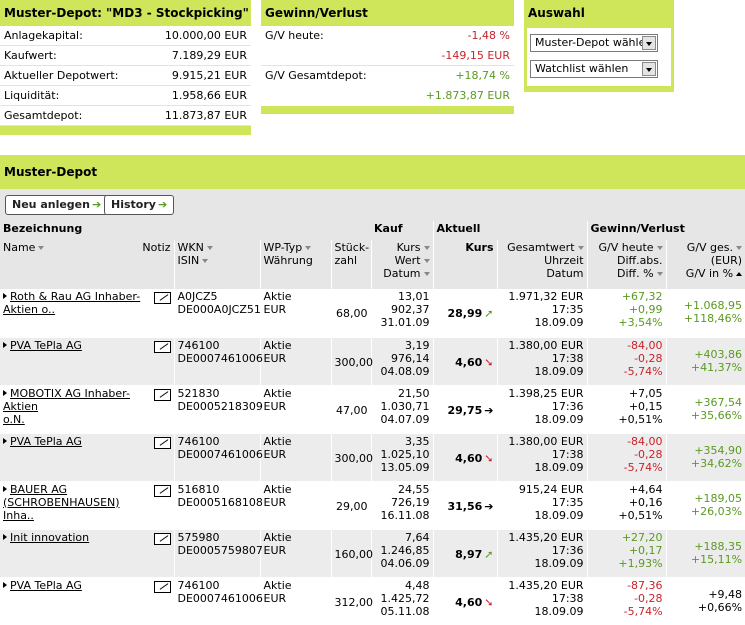 The image size is (745, 625). Describe the element at coordinates (626, 264) in the screenshot. I see `col-gv-heute: G/V heute Diff.abs. Diff. %` at that location.